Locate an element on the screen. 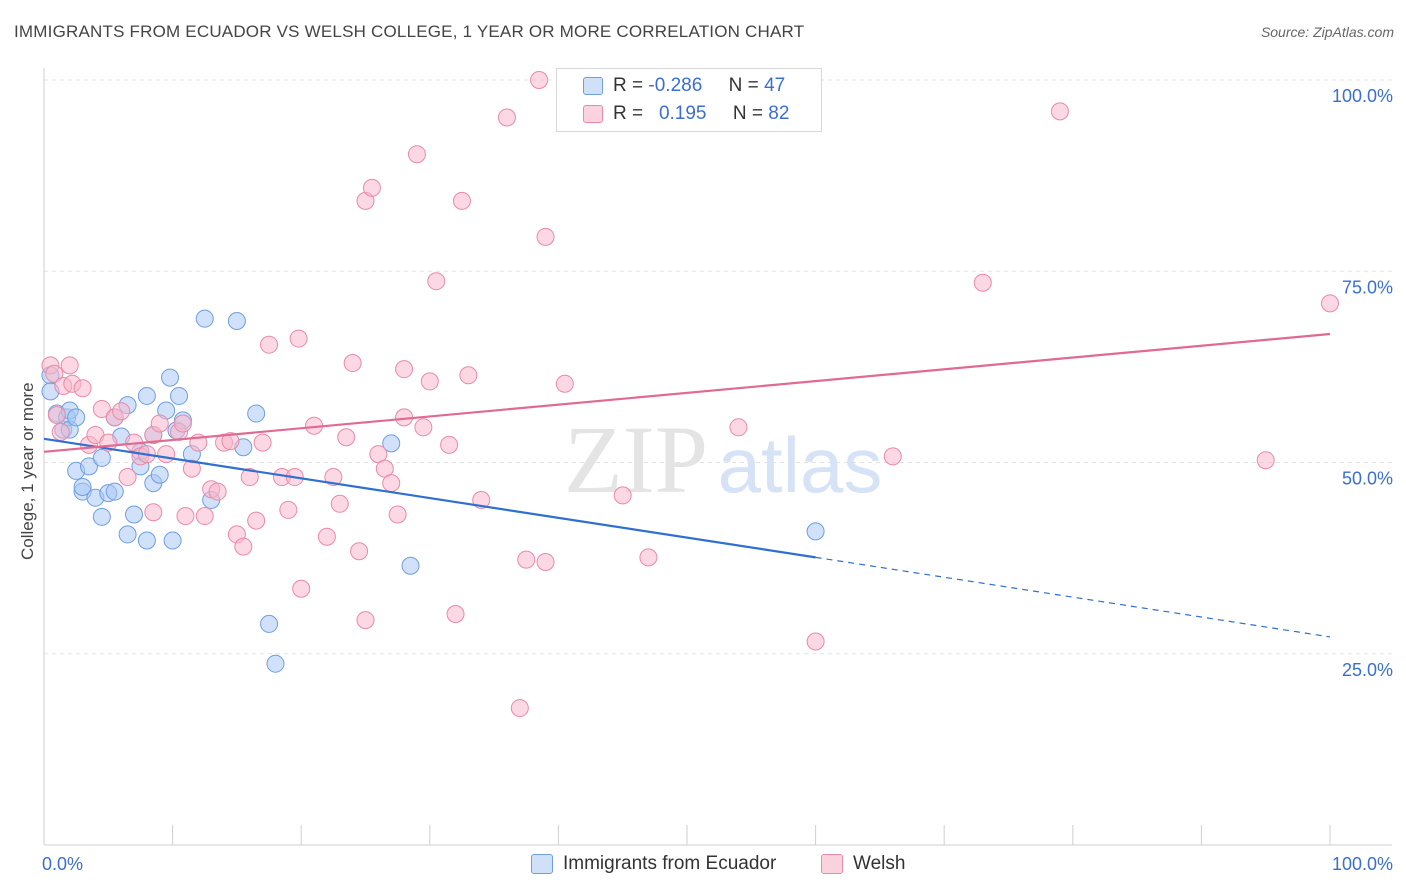 The height and width of the screenshot is (892, 1406). stats-n-value-ecuador: 47 is located at coordinates (775, 85).